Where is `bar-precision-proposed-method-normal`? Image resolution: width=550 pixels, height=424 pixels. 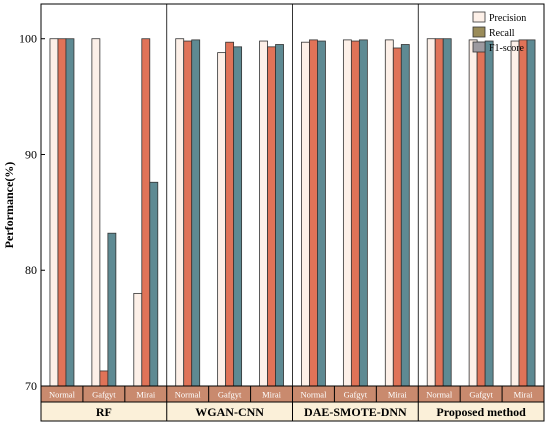
bar-precision-proposed-method-normal is located at coordinates (431, 212).